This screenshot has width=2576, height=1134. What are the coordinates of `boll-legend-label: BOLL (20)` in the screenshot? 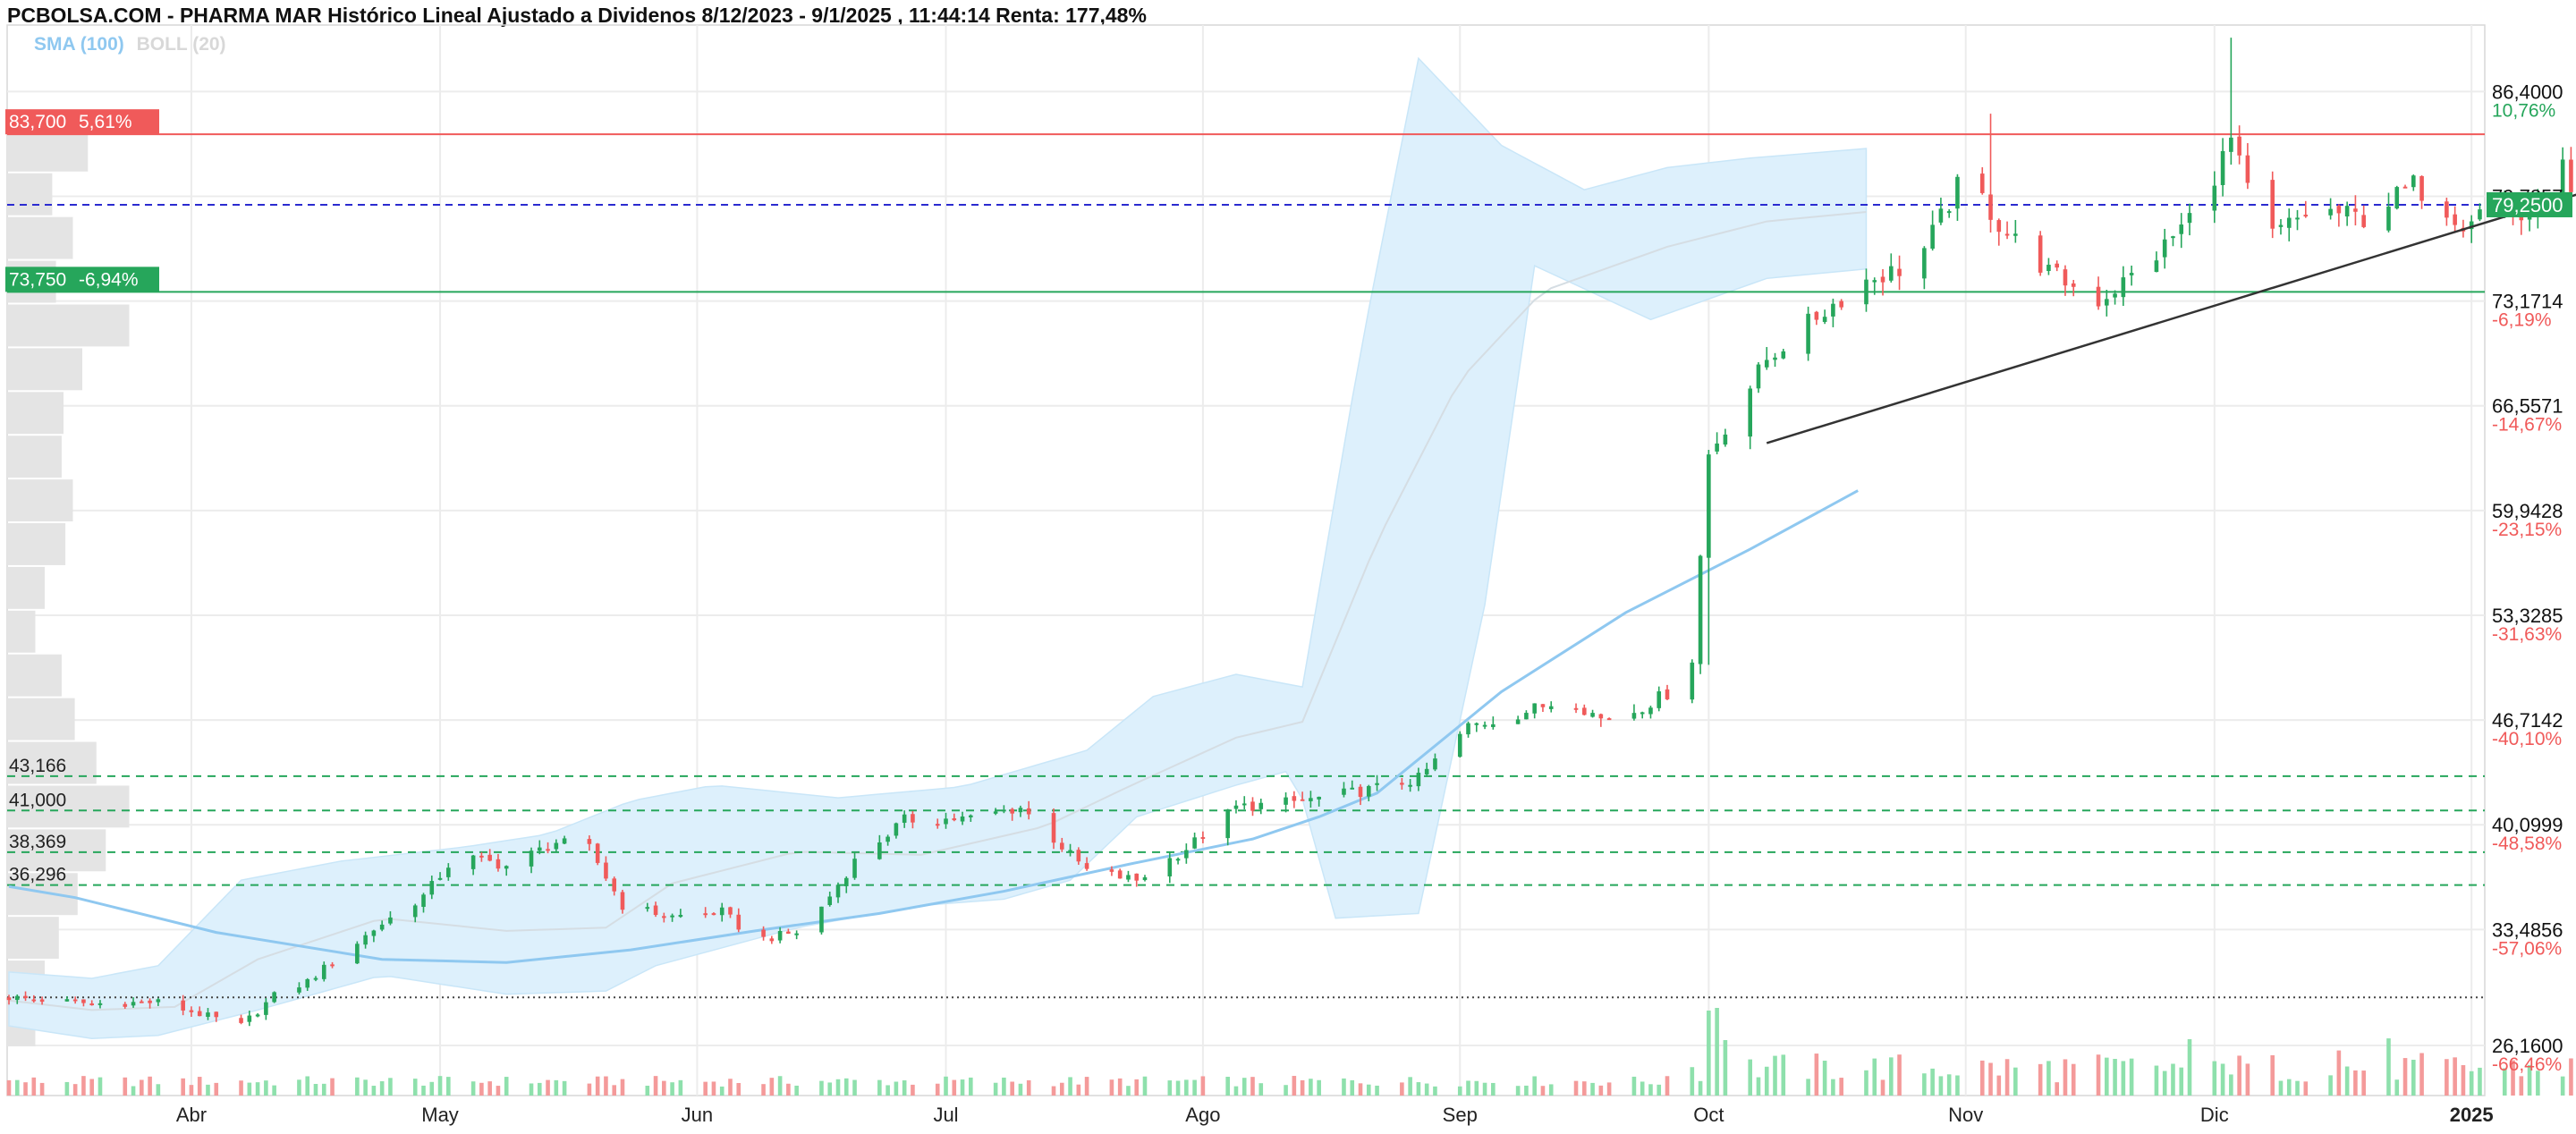 It's located at (181, 44).